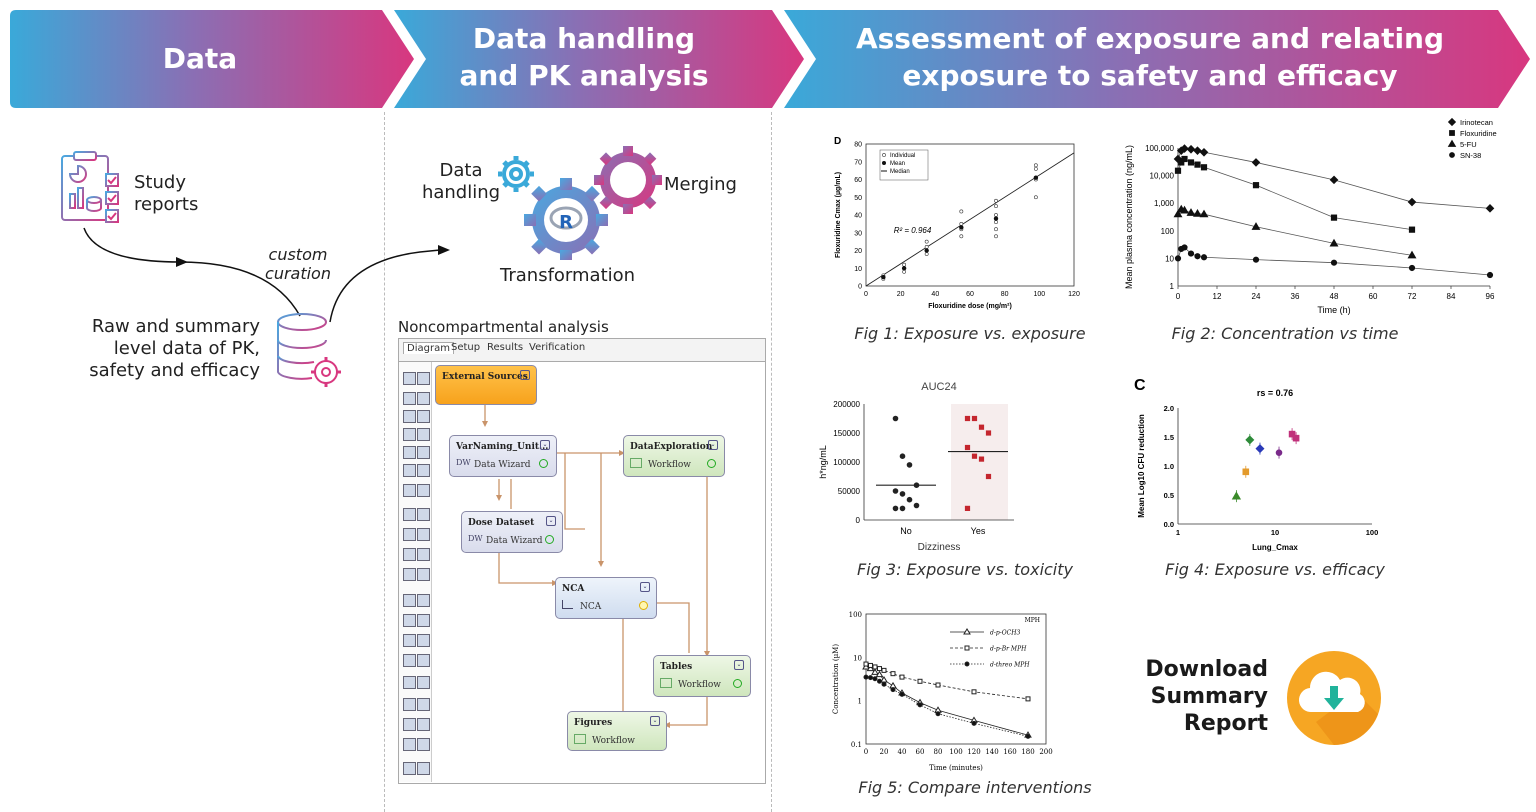 This screenshot has width=1536, height=812. Describe the element at coordinates (970, 219) in the screenshot. I see `fit-line` at that location.